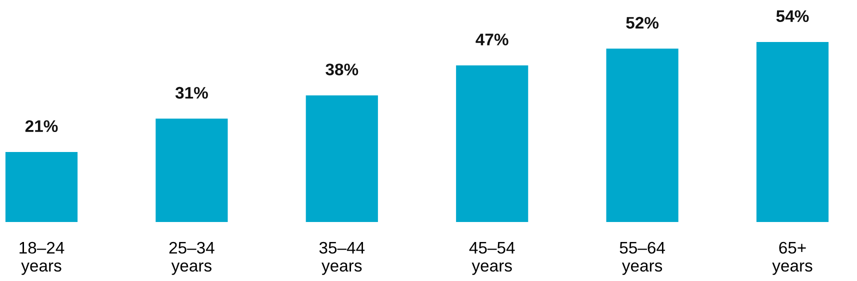 This screenshot has height=281, width=857. Describe the element at coordinates (642, 258) in the screenshot. I see `x-tick-label: 55–64 years` at that location.